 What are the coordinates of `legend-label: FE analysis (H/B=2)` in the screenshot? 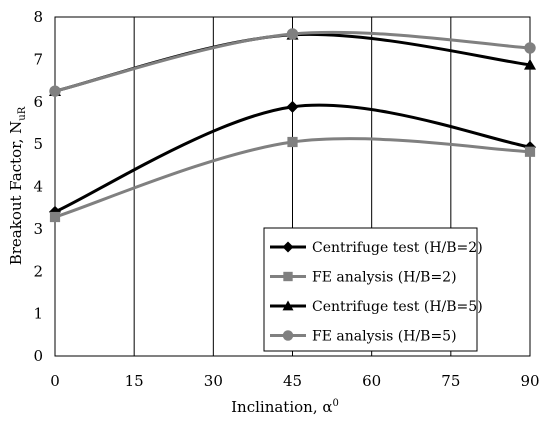 It's located at (384, 278).